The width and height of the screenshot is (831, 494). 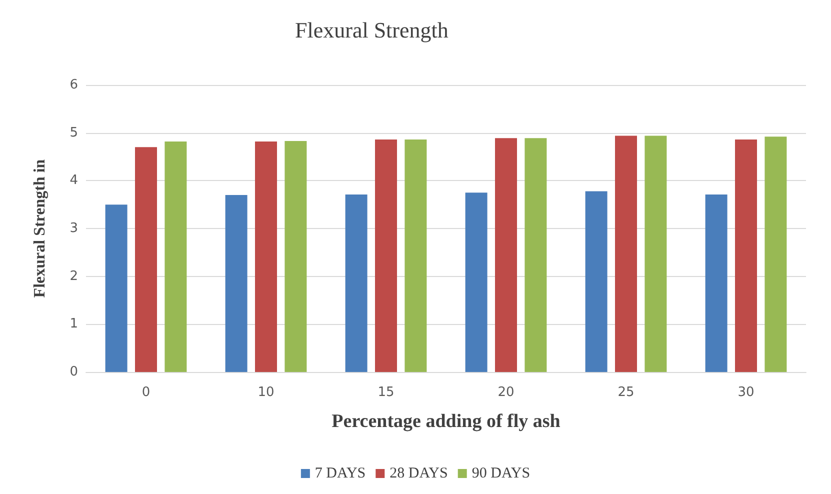 I want to click on x-tick-label: 25, so click(x=626, y=392).